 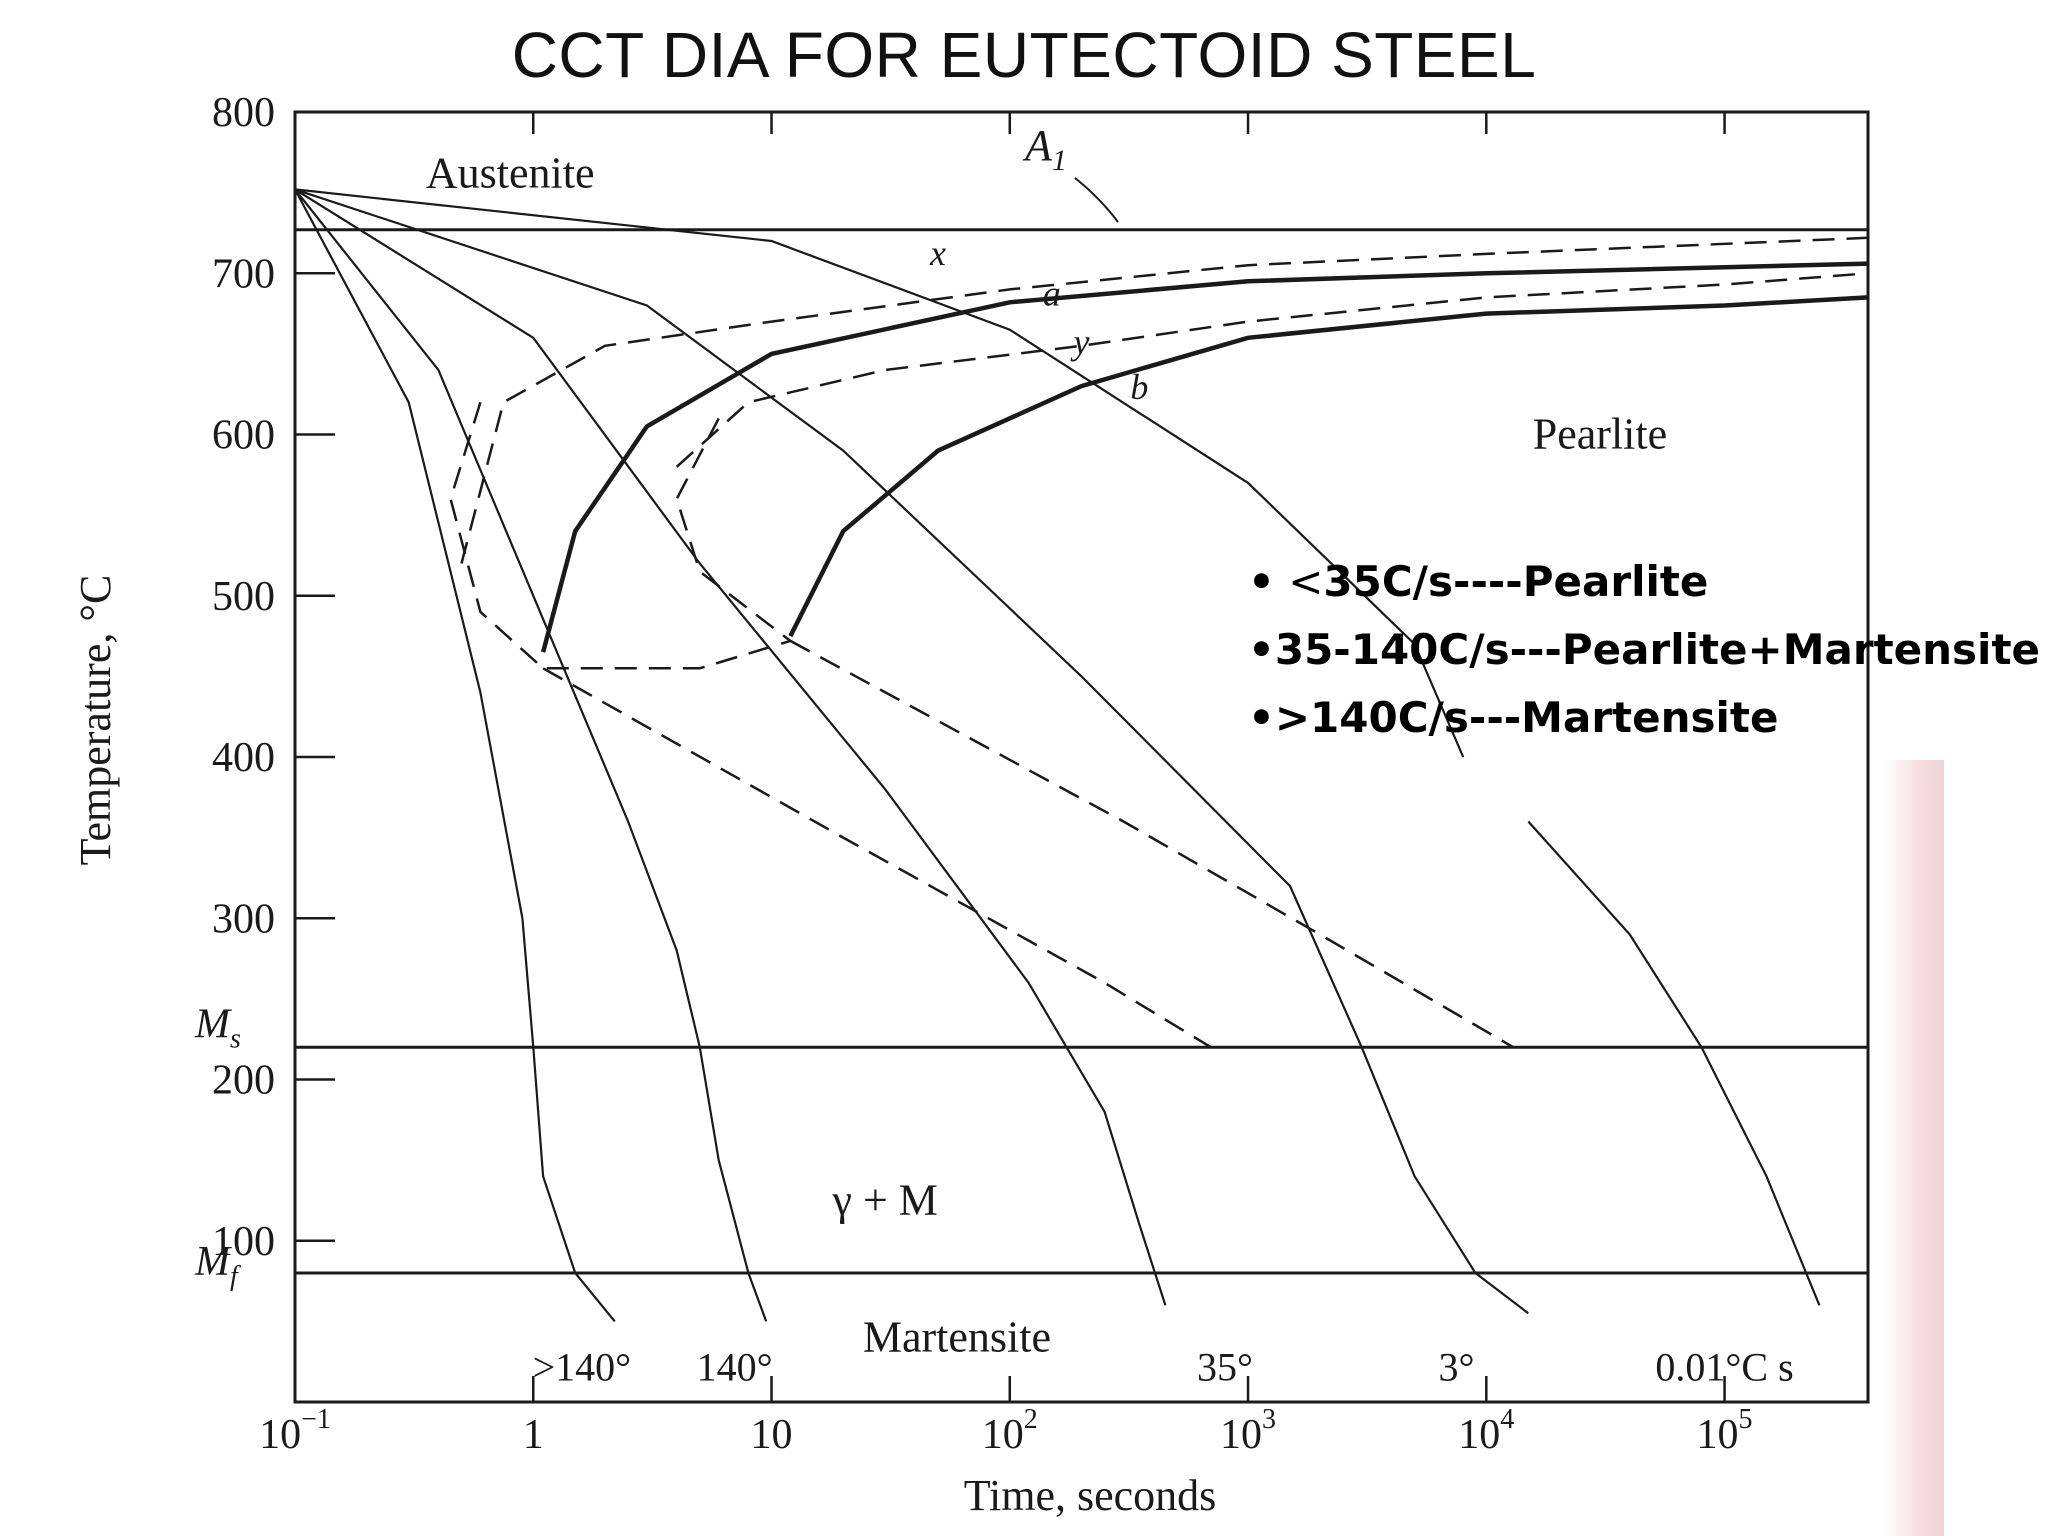 What do you see at coordinates (1096, 200) in the screenshot?
I see `a1-leader` at bounding box center [1096, 200].